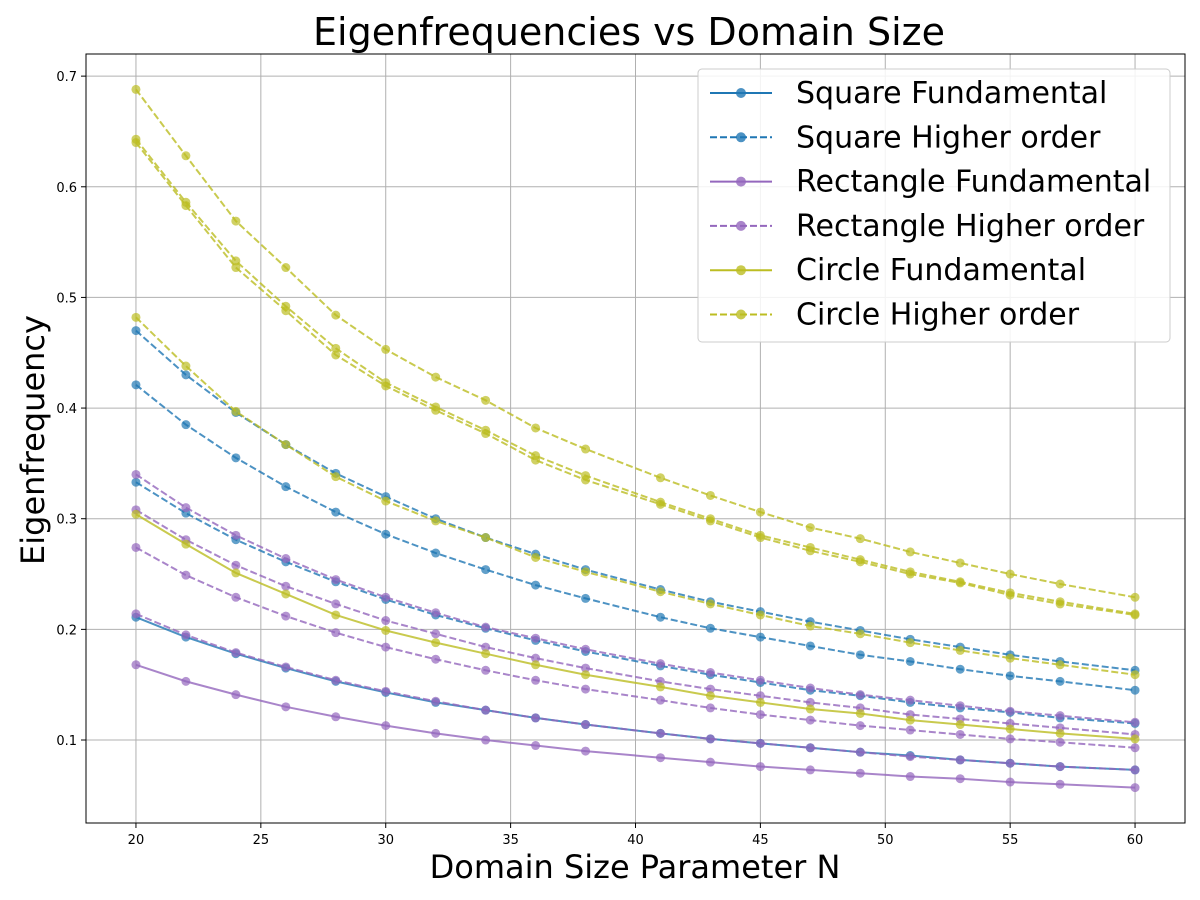 The width and height of the screenshot is (1200, 900). What do you see at coordinates (510, 840) in the screenshot?
I see `x-tick-label: 35` at bounding box center [510, 840].